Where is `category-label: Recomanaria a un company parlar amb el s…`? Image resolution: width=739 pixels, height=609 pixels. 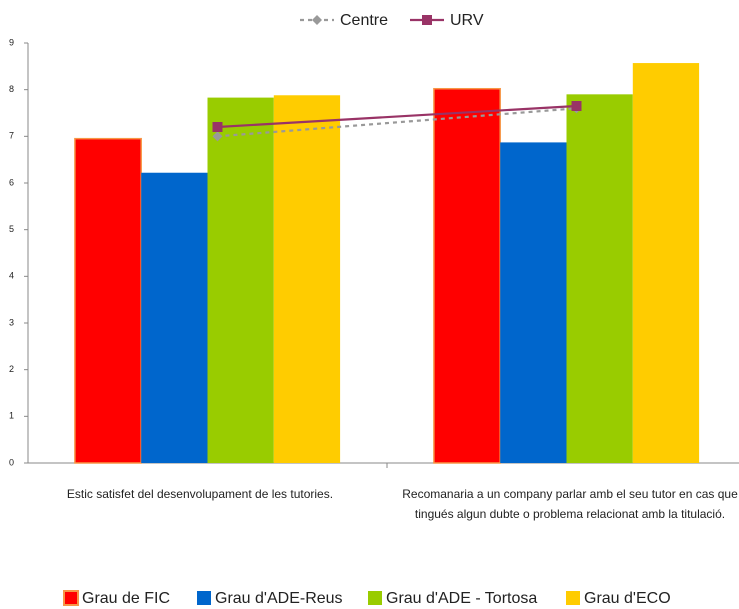 category-label: Recomanaria a un company parlar amb el s… is located at coordinates (570, 504).